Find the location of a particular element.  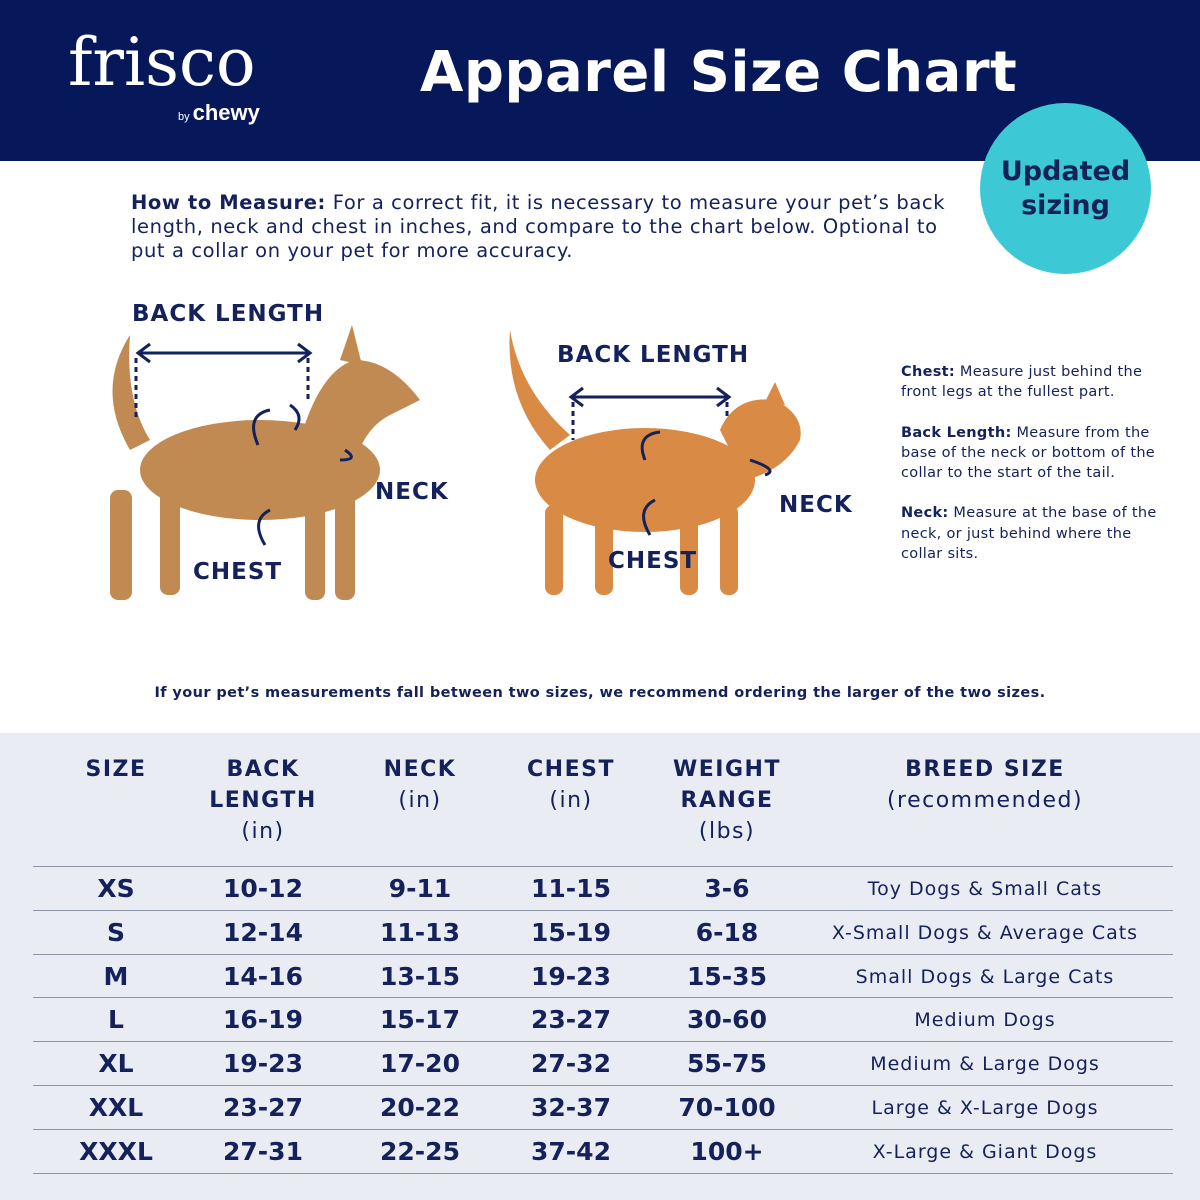

table-cell: XS is located at coordinates (116, 888).